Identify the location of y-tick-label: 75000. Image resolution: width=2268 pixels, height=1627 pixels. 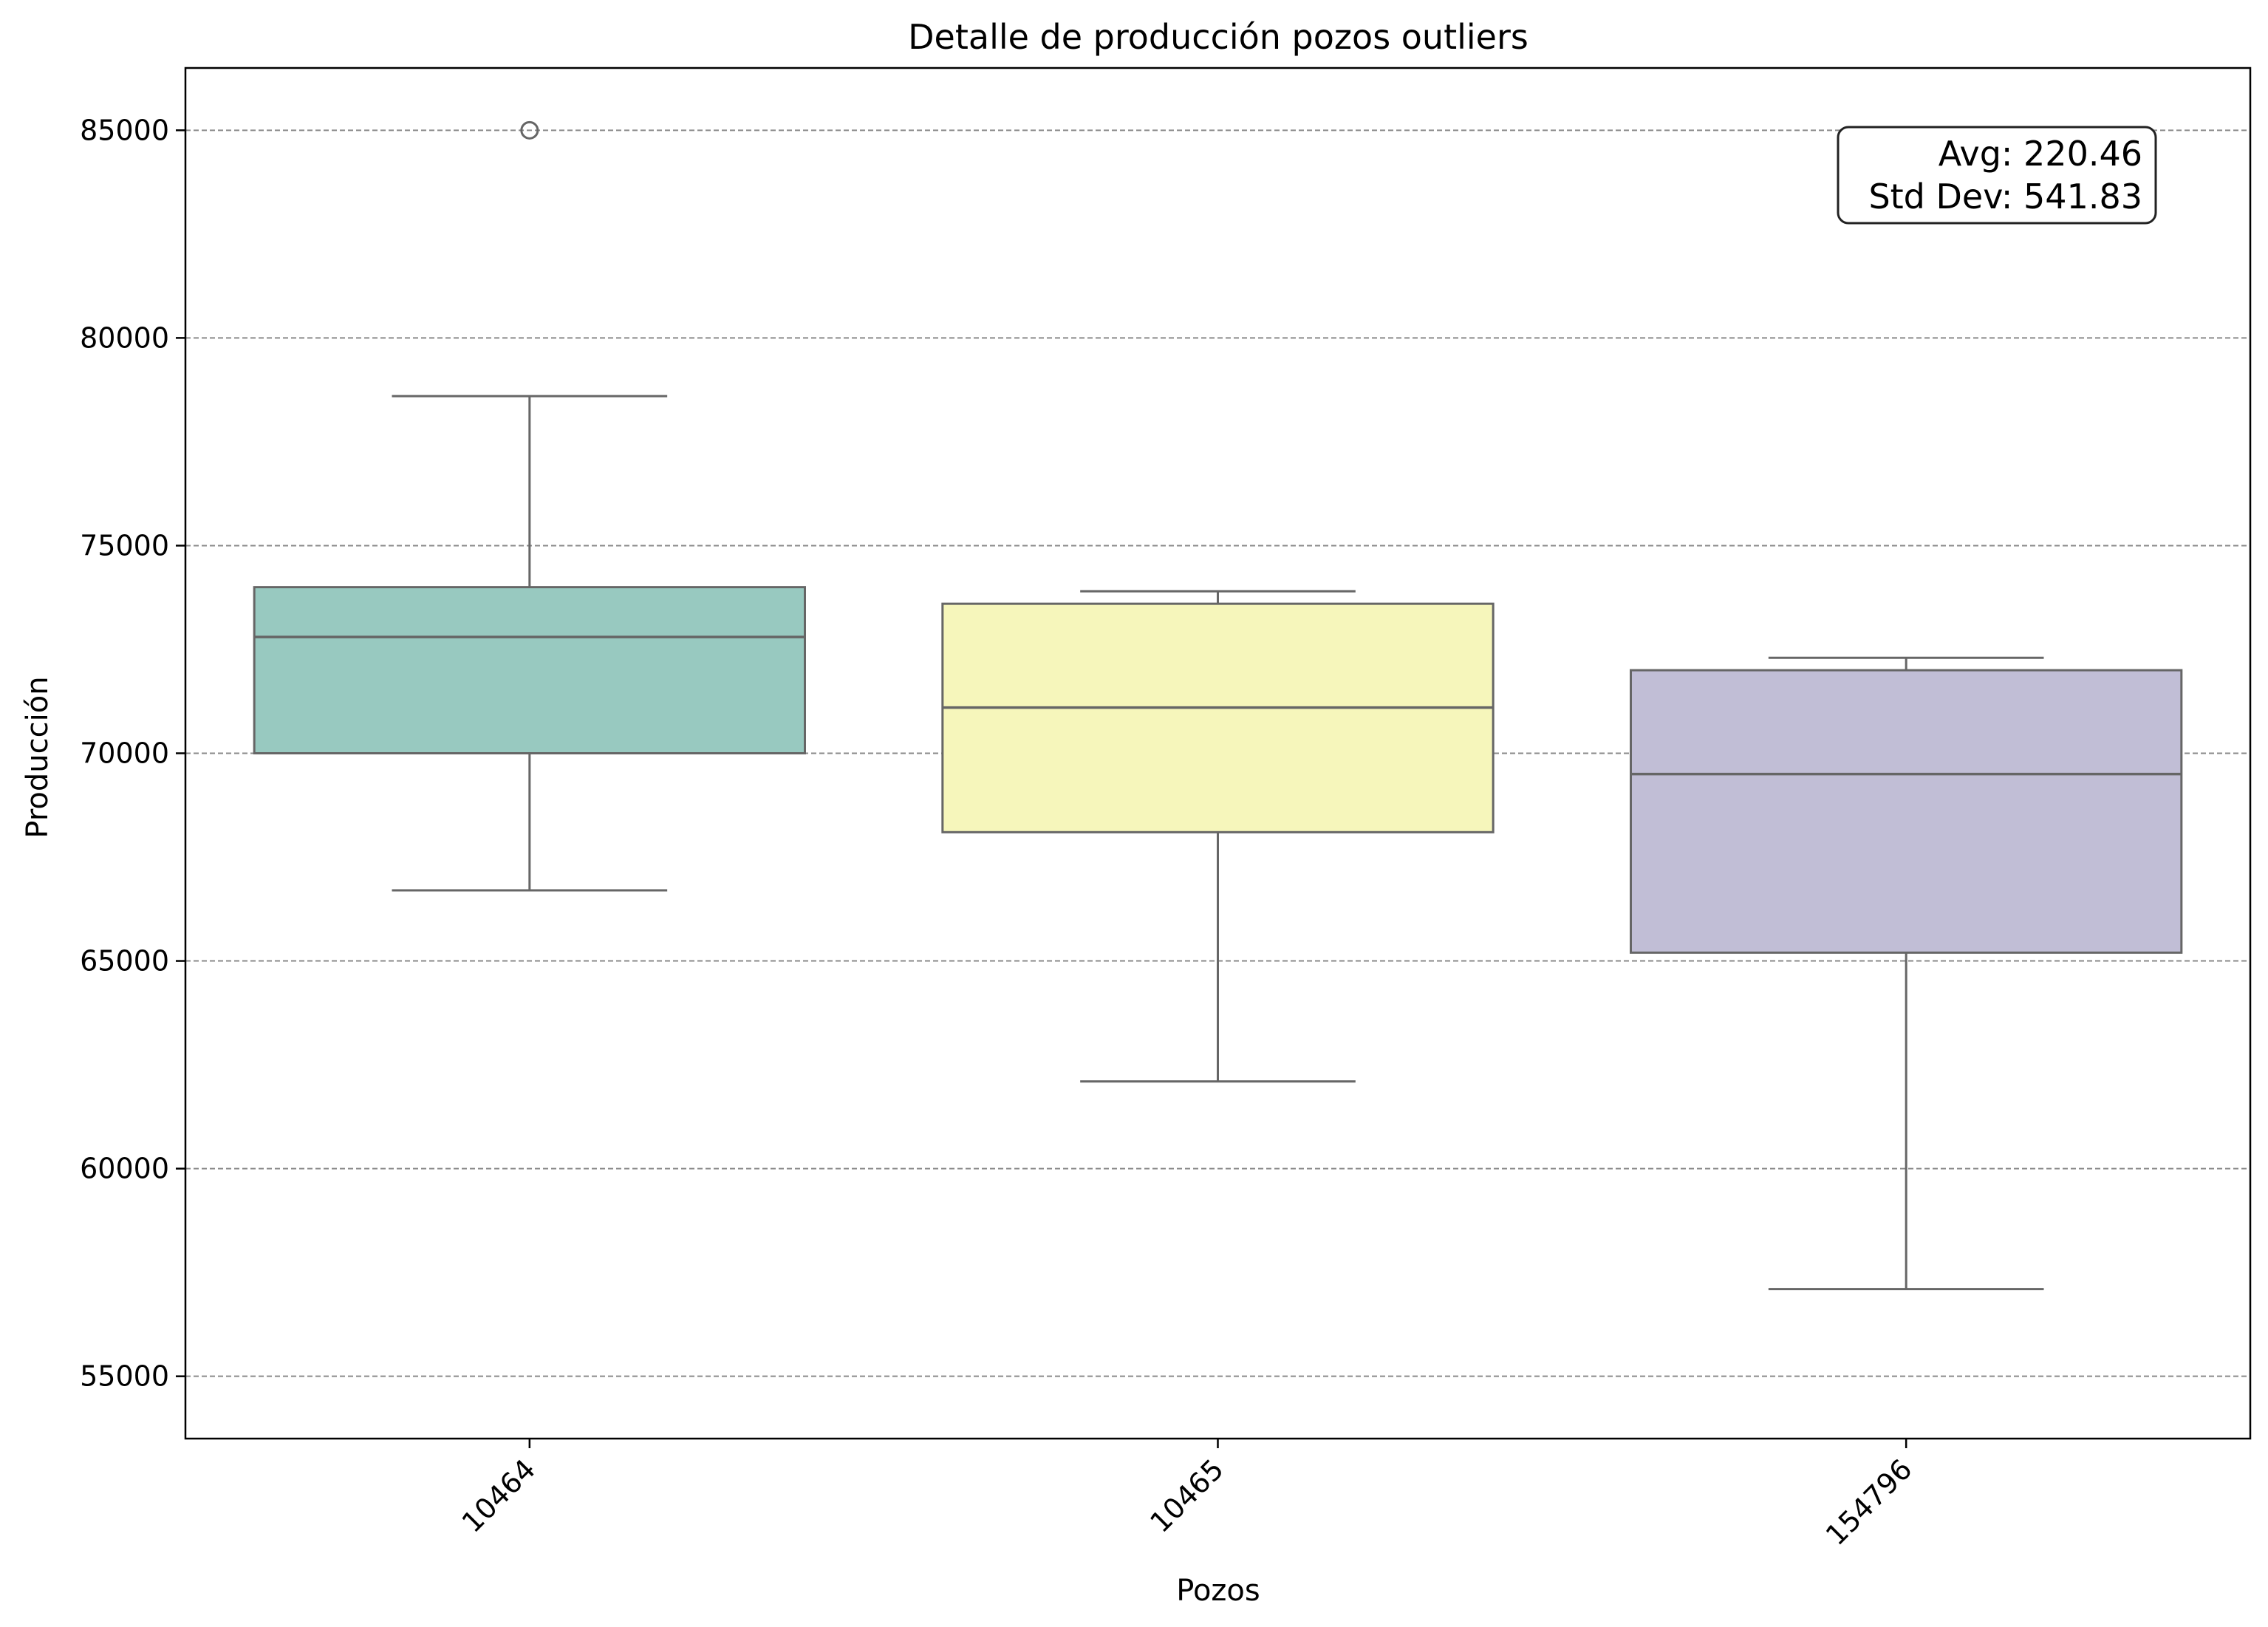
(124, 545).